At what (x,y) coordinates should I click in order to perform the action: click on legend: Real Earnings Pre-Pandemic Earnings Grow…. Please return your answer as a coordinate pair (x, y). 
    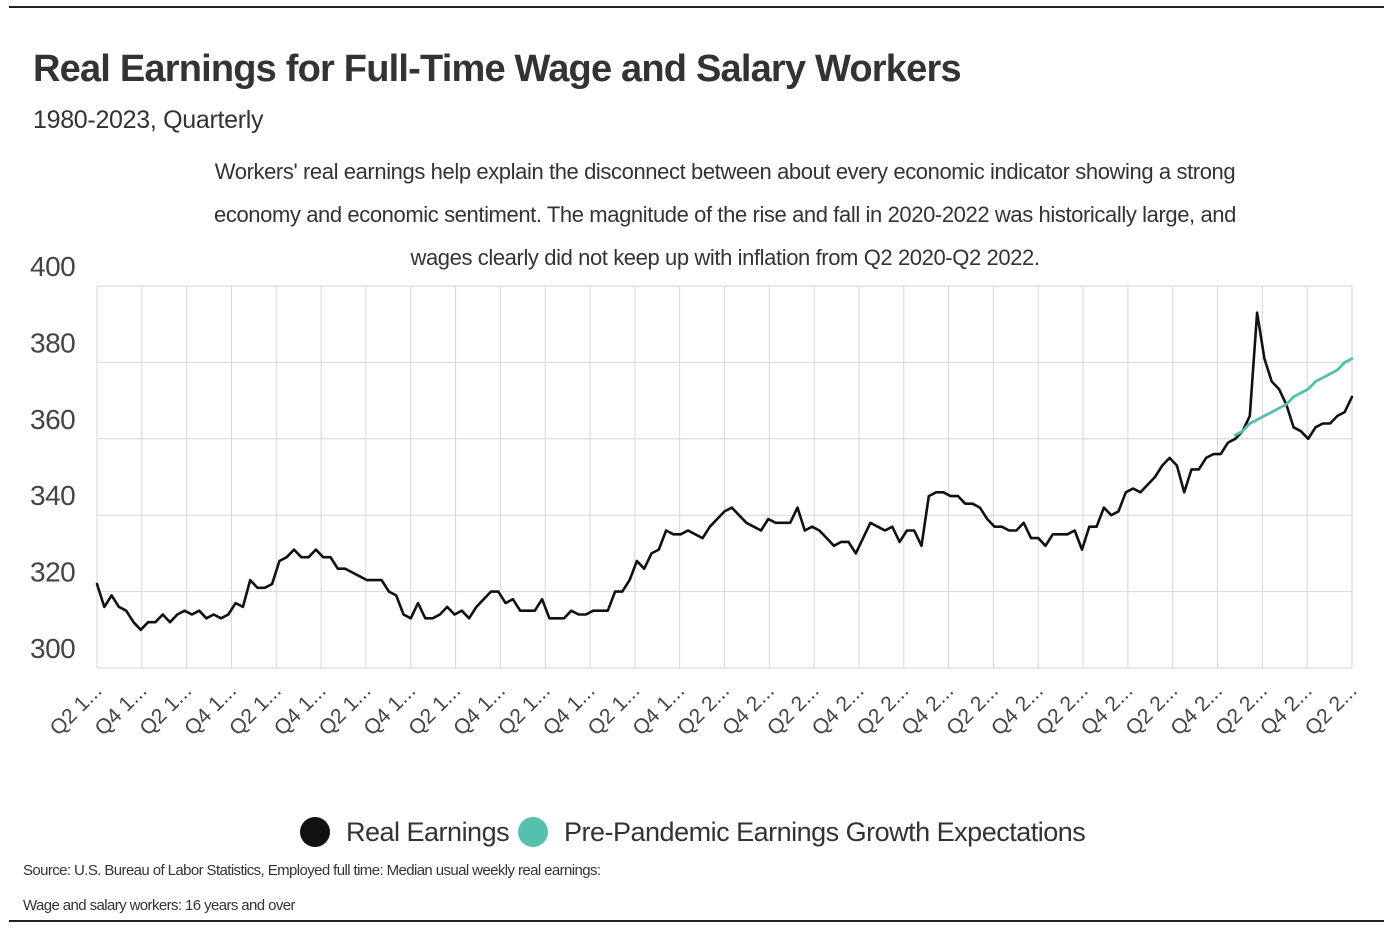
    Looking at the image, I should click on (698, 832).